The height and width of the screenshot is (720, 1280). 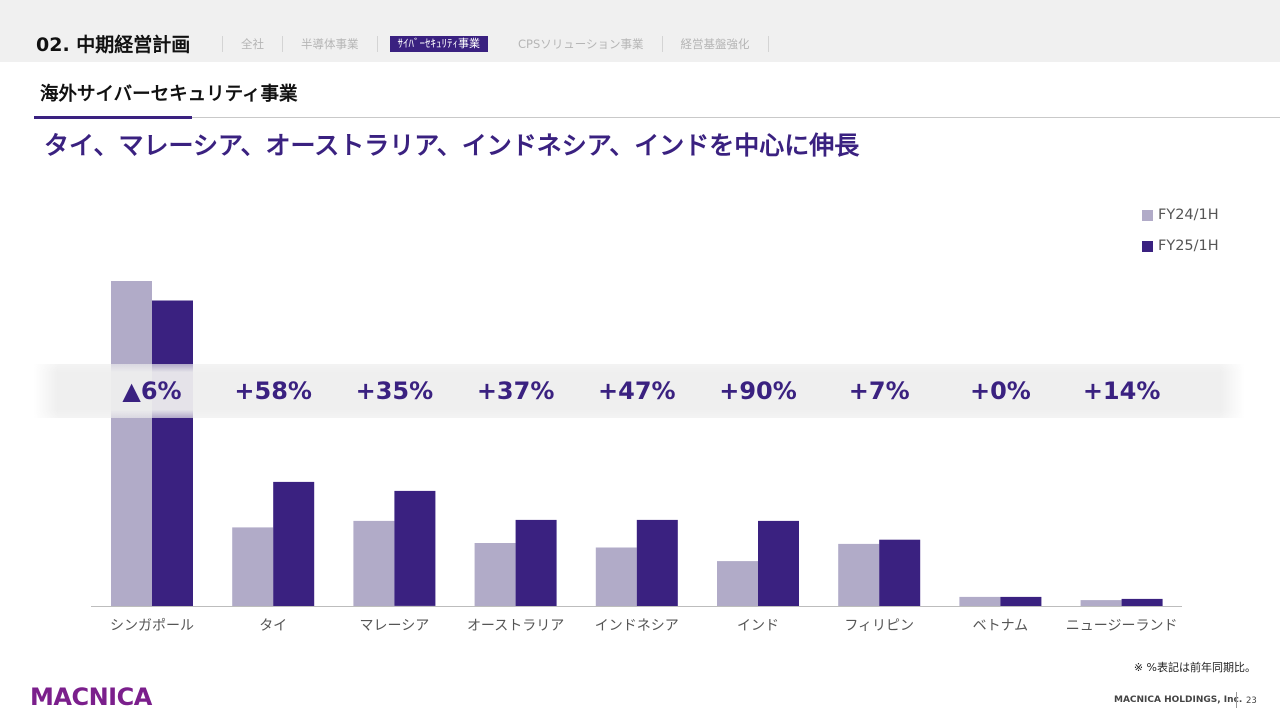 What do you see at coordinates (273, 626) in the screenshot?
I see `category-label-1: タイ` at bounding box center [273, 626].